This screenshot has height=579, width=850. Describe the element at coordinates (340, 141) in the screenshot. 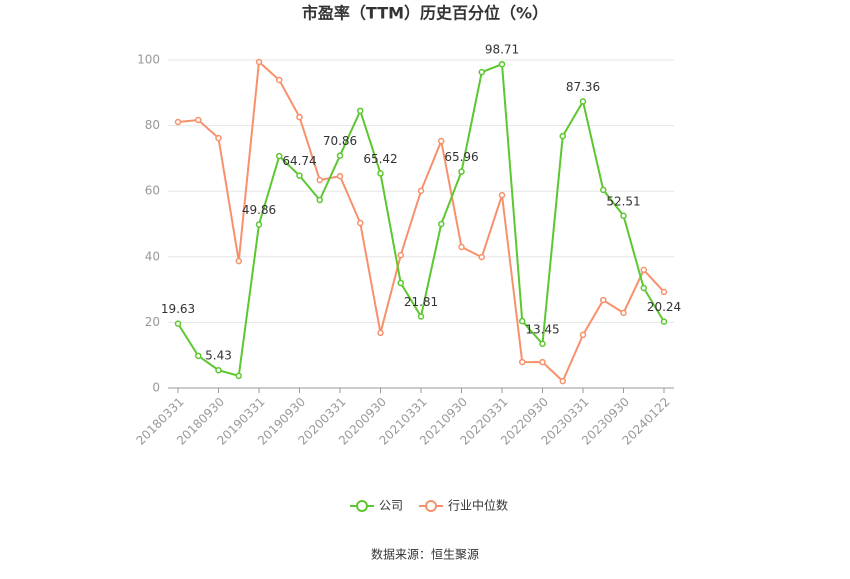

I see `data-label: 70.86` at that location.